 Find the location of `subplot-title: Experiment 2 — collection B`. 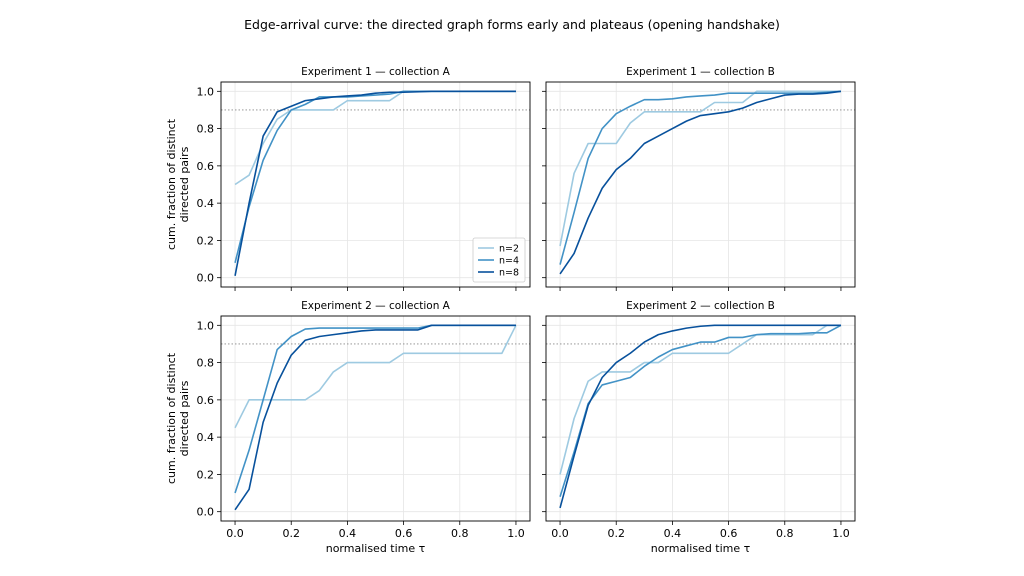

subplot-title: Experiment 2 — collection B is located at coordinates (700, 306).